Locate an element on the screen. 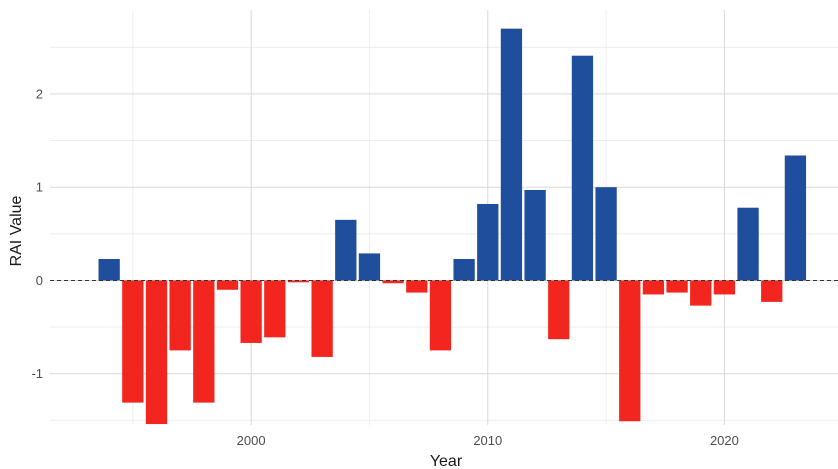 Image resolution: width=838 pixels, height=469 pixels. bar-2012 is located at coordinates (535, 235).